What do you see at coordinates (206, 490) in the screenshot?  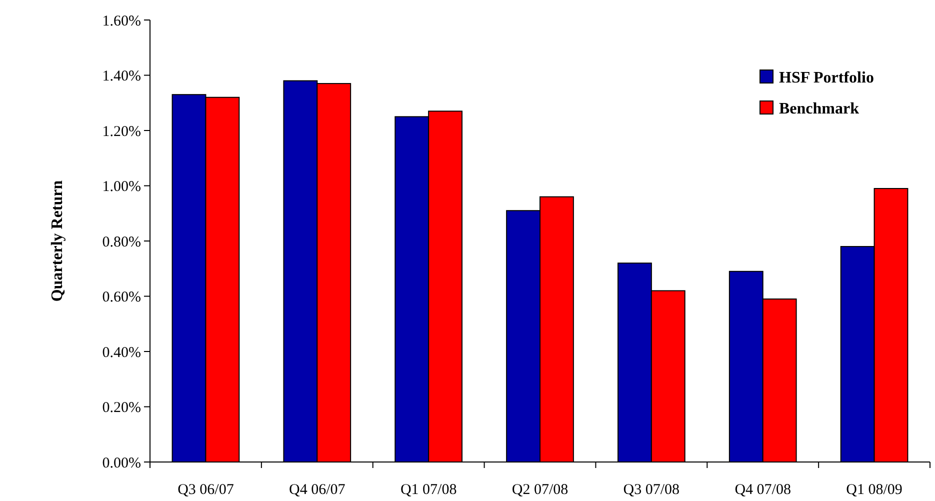 I see `x-tick-label: Q3 06/07` at bounding box center [206, 490].